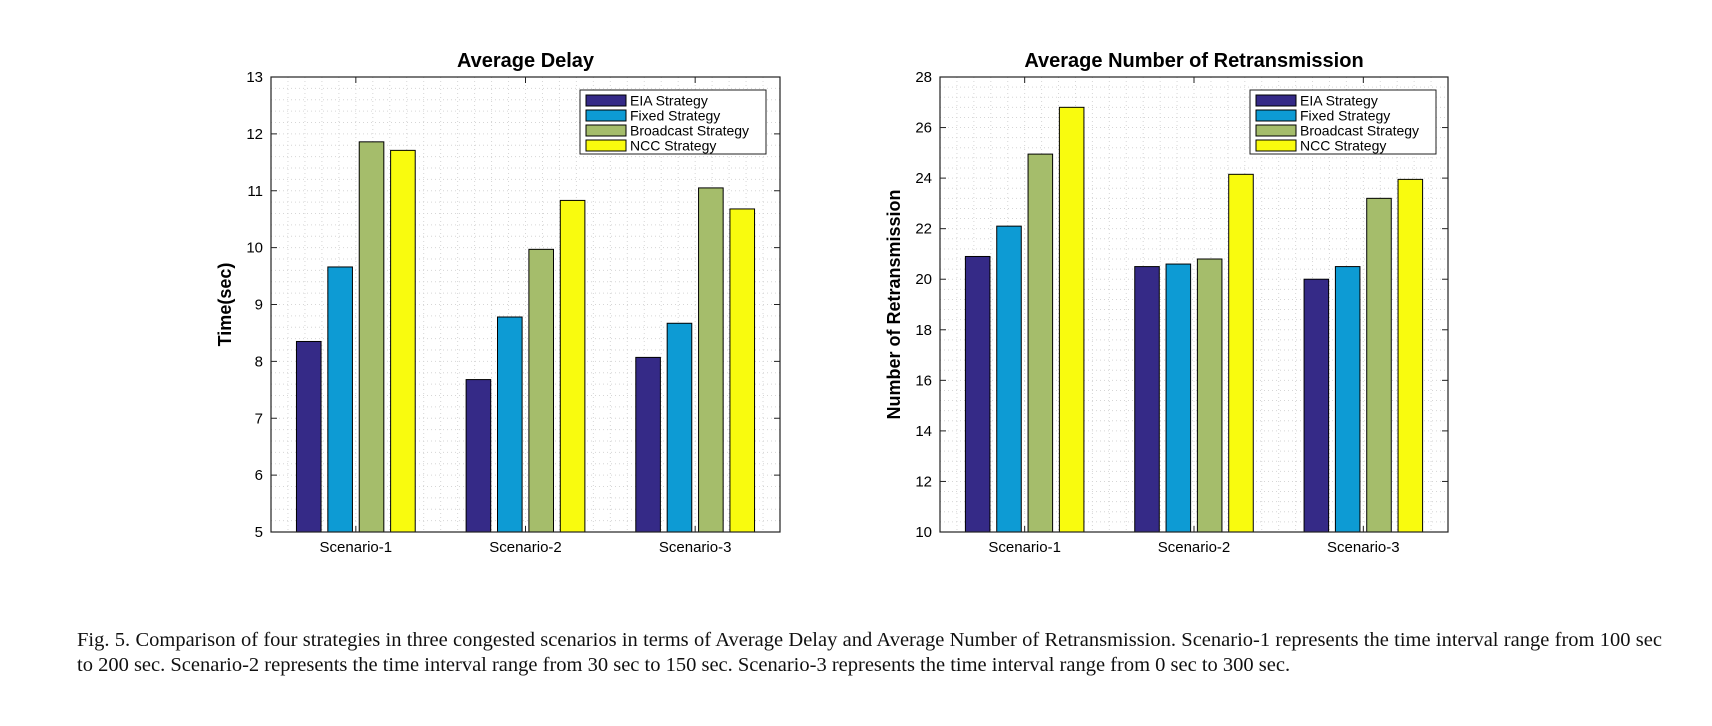 The width and height of the screenshot is (1712, 726). What do you see at coordinates (259, 305) in the screenshot?
I see `y-tick-label: 9` at bounding box center [259, 305].